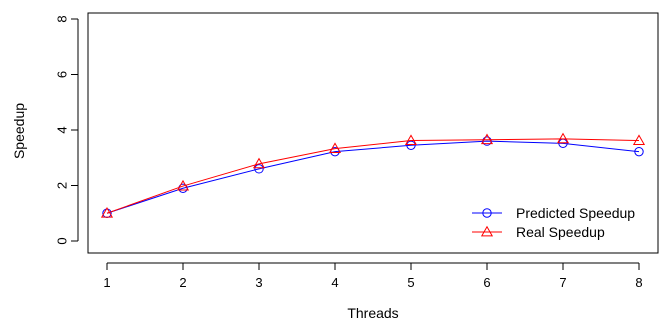  I want to click on legend-item-real-speedup: Real Speedup, so click(538, 232).